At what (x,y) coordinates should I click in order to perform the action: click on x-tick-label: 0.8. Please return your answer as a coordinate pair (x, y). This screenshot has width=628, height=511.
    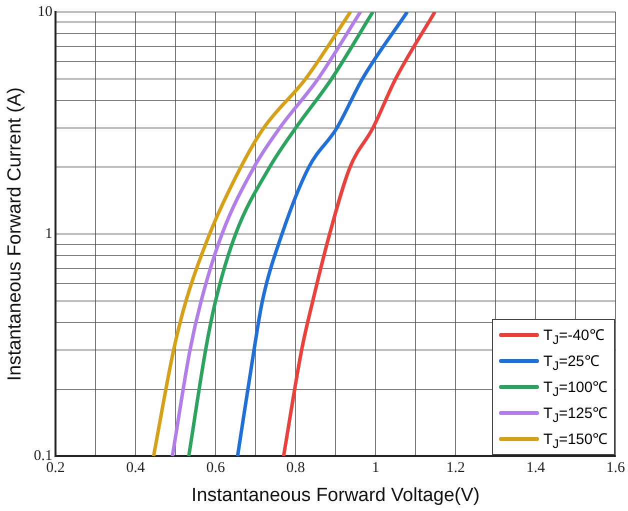
    Looking at the image, I should click on (295, 468).